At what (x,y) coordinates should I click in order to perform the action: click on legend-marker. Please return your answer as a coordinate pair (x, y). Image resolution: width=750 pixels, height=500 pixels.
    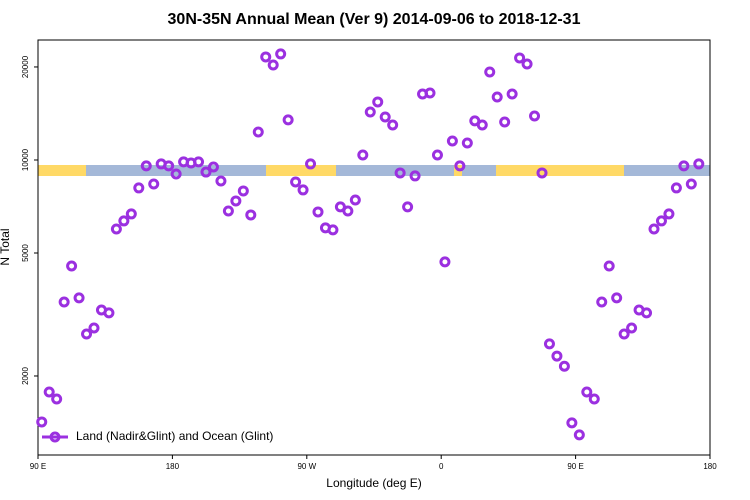
    Looking at the image, I should click on (55, 437).